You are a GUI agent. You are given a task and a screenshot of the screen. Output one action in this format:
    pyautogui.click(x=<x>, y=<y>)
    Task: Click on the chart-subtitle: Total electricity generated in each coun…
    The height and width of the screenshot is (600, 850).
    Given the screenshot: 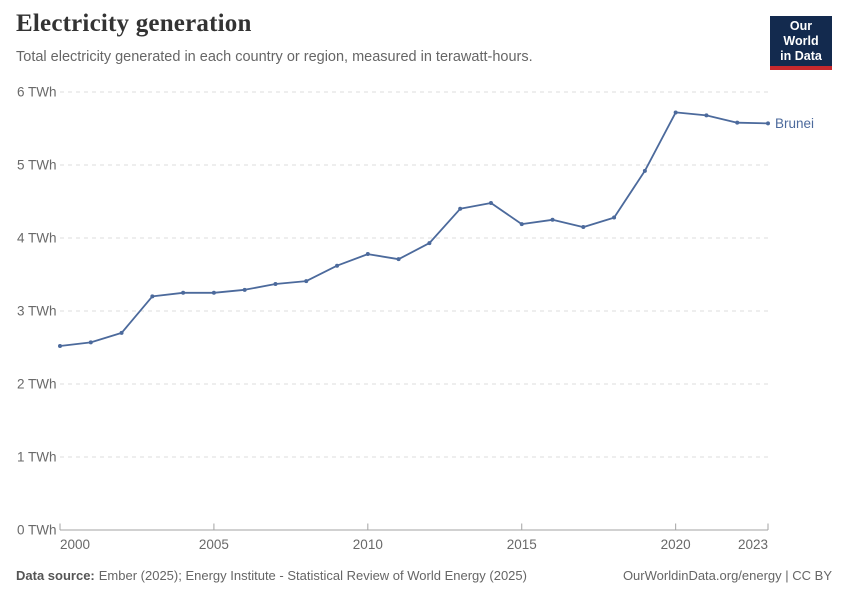 What is the action you would take?
    pyautogui.click(x=274, y=57)
    